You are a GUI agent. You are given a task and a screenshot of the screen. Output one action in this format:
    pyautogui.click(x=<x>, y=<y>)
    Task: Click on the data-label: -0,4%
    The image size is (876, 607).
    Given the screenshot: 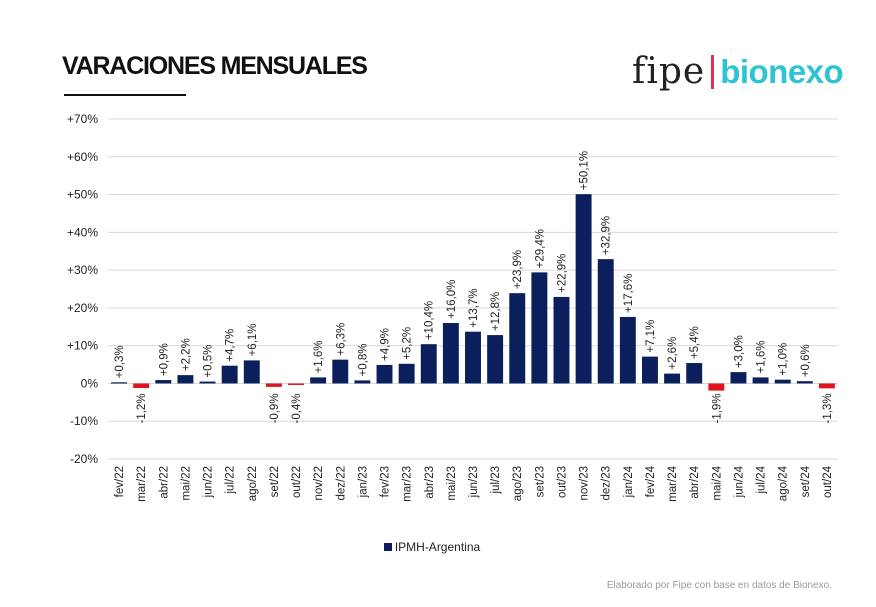 What is the action you would take?
    pyautogui.click(x=297, y=408)
    